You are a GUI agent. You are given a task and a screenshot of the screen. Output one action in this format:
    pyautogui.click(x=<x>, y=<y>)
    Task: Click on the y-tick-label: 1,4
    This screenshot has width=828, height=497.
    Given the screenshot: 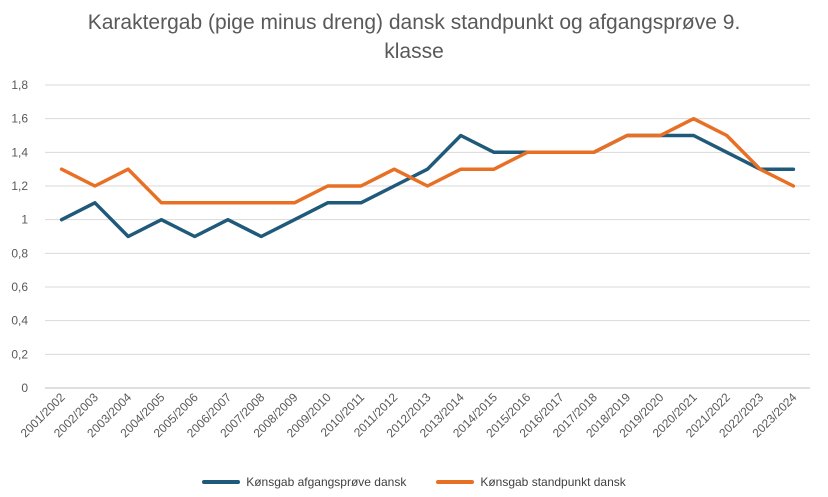 What is the action you would take?
    pyautogui.click(x=19, y=152)
    